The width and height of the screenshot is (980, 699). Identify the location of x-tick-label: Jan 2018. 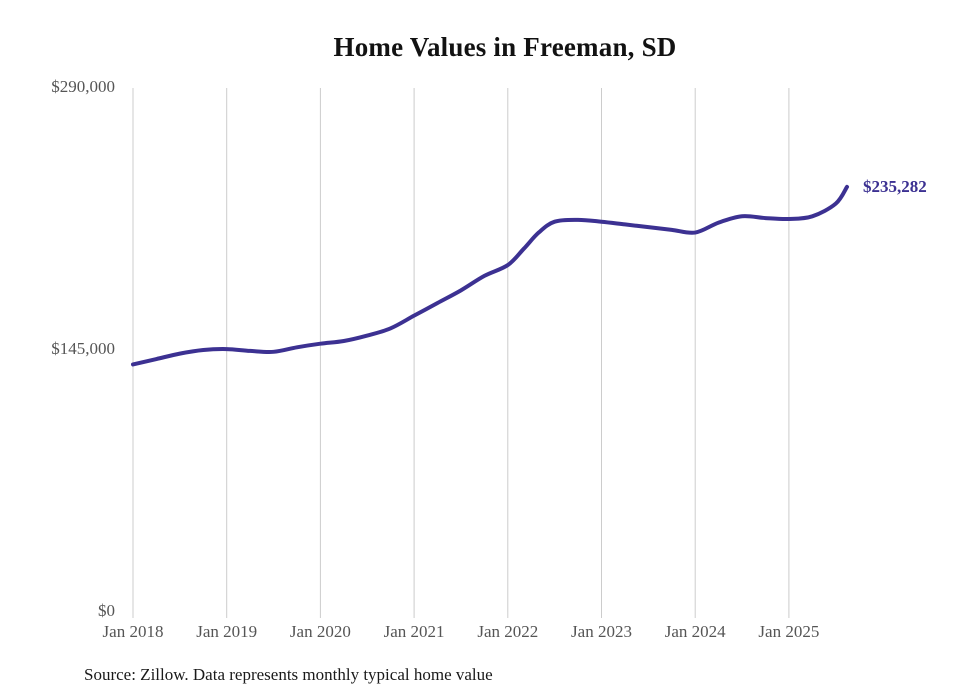
(133, 631).